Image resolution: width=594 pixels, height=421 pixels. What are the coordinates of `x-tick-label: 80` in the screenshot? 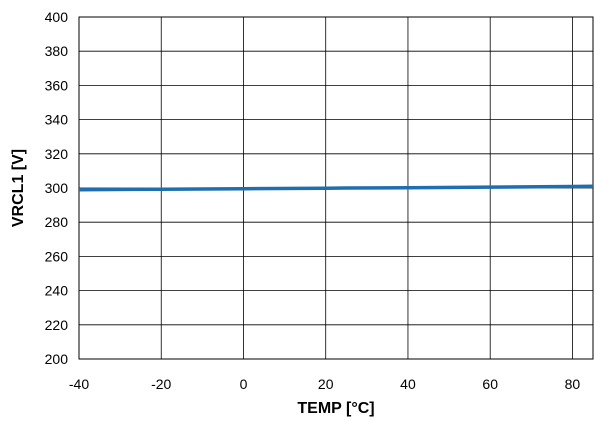 It's located at (573, 384).